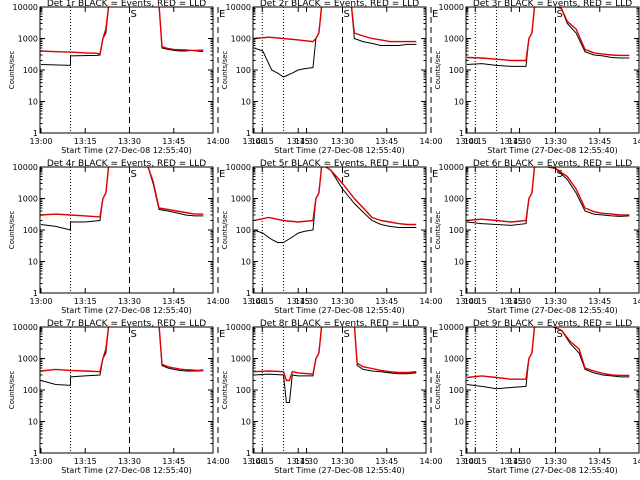 The height and width of the screenshot is (480, 640). Describe the element at coordinates (126, 164) in the screenshot. I see `panel-title: Det 4r BLACK = Events, RED = LLD` at that location.